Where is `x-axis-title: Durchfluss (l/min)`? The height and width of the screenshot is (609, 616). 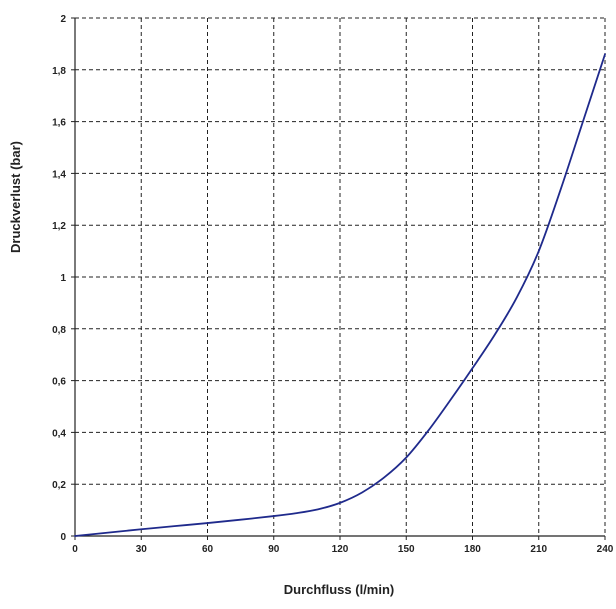 x-axis-title: Durchfluss (l/min) is located at coordinates (339, 589).